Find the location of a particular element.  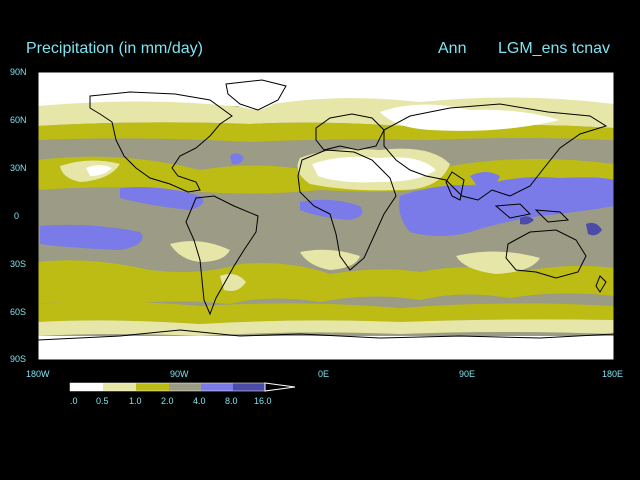

map-title: Precipitation (in mm/day) is located at coordinates (114, 48).